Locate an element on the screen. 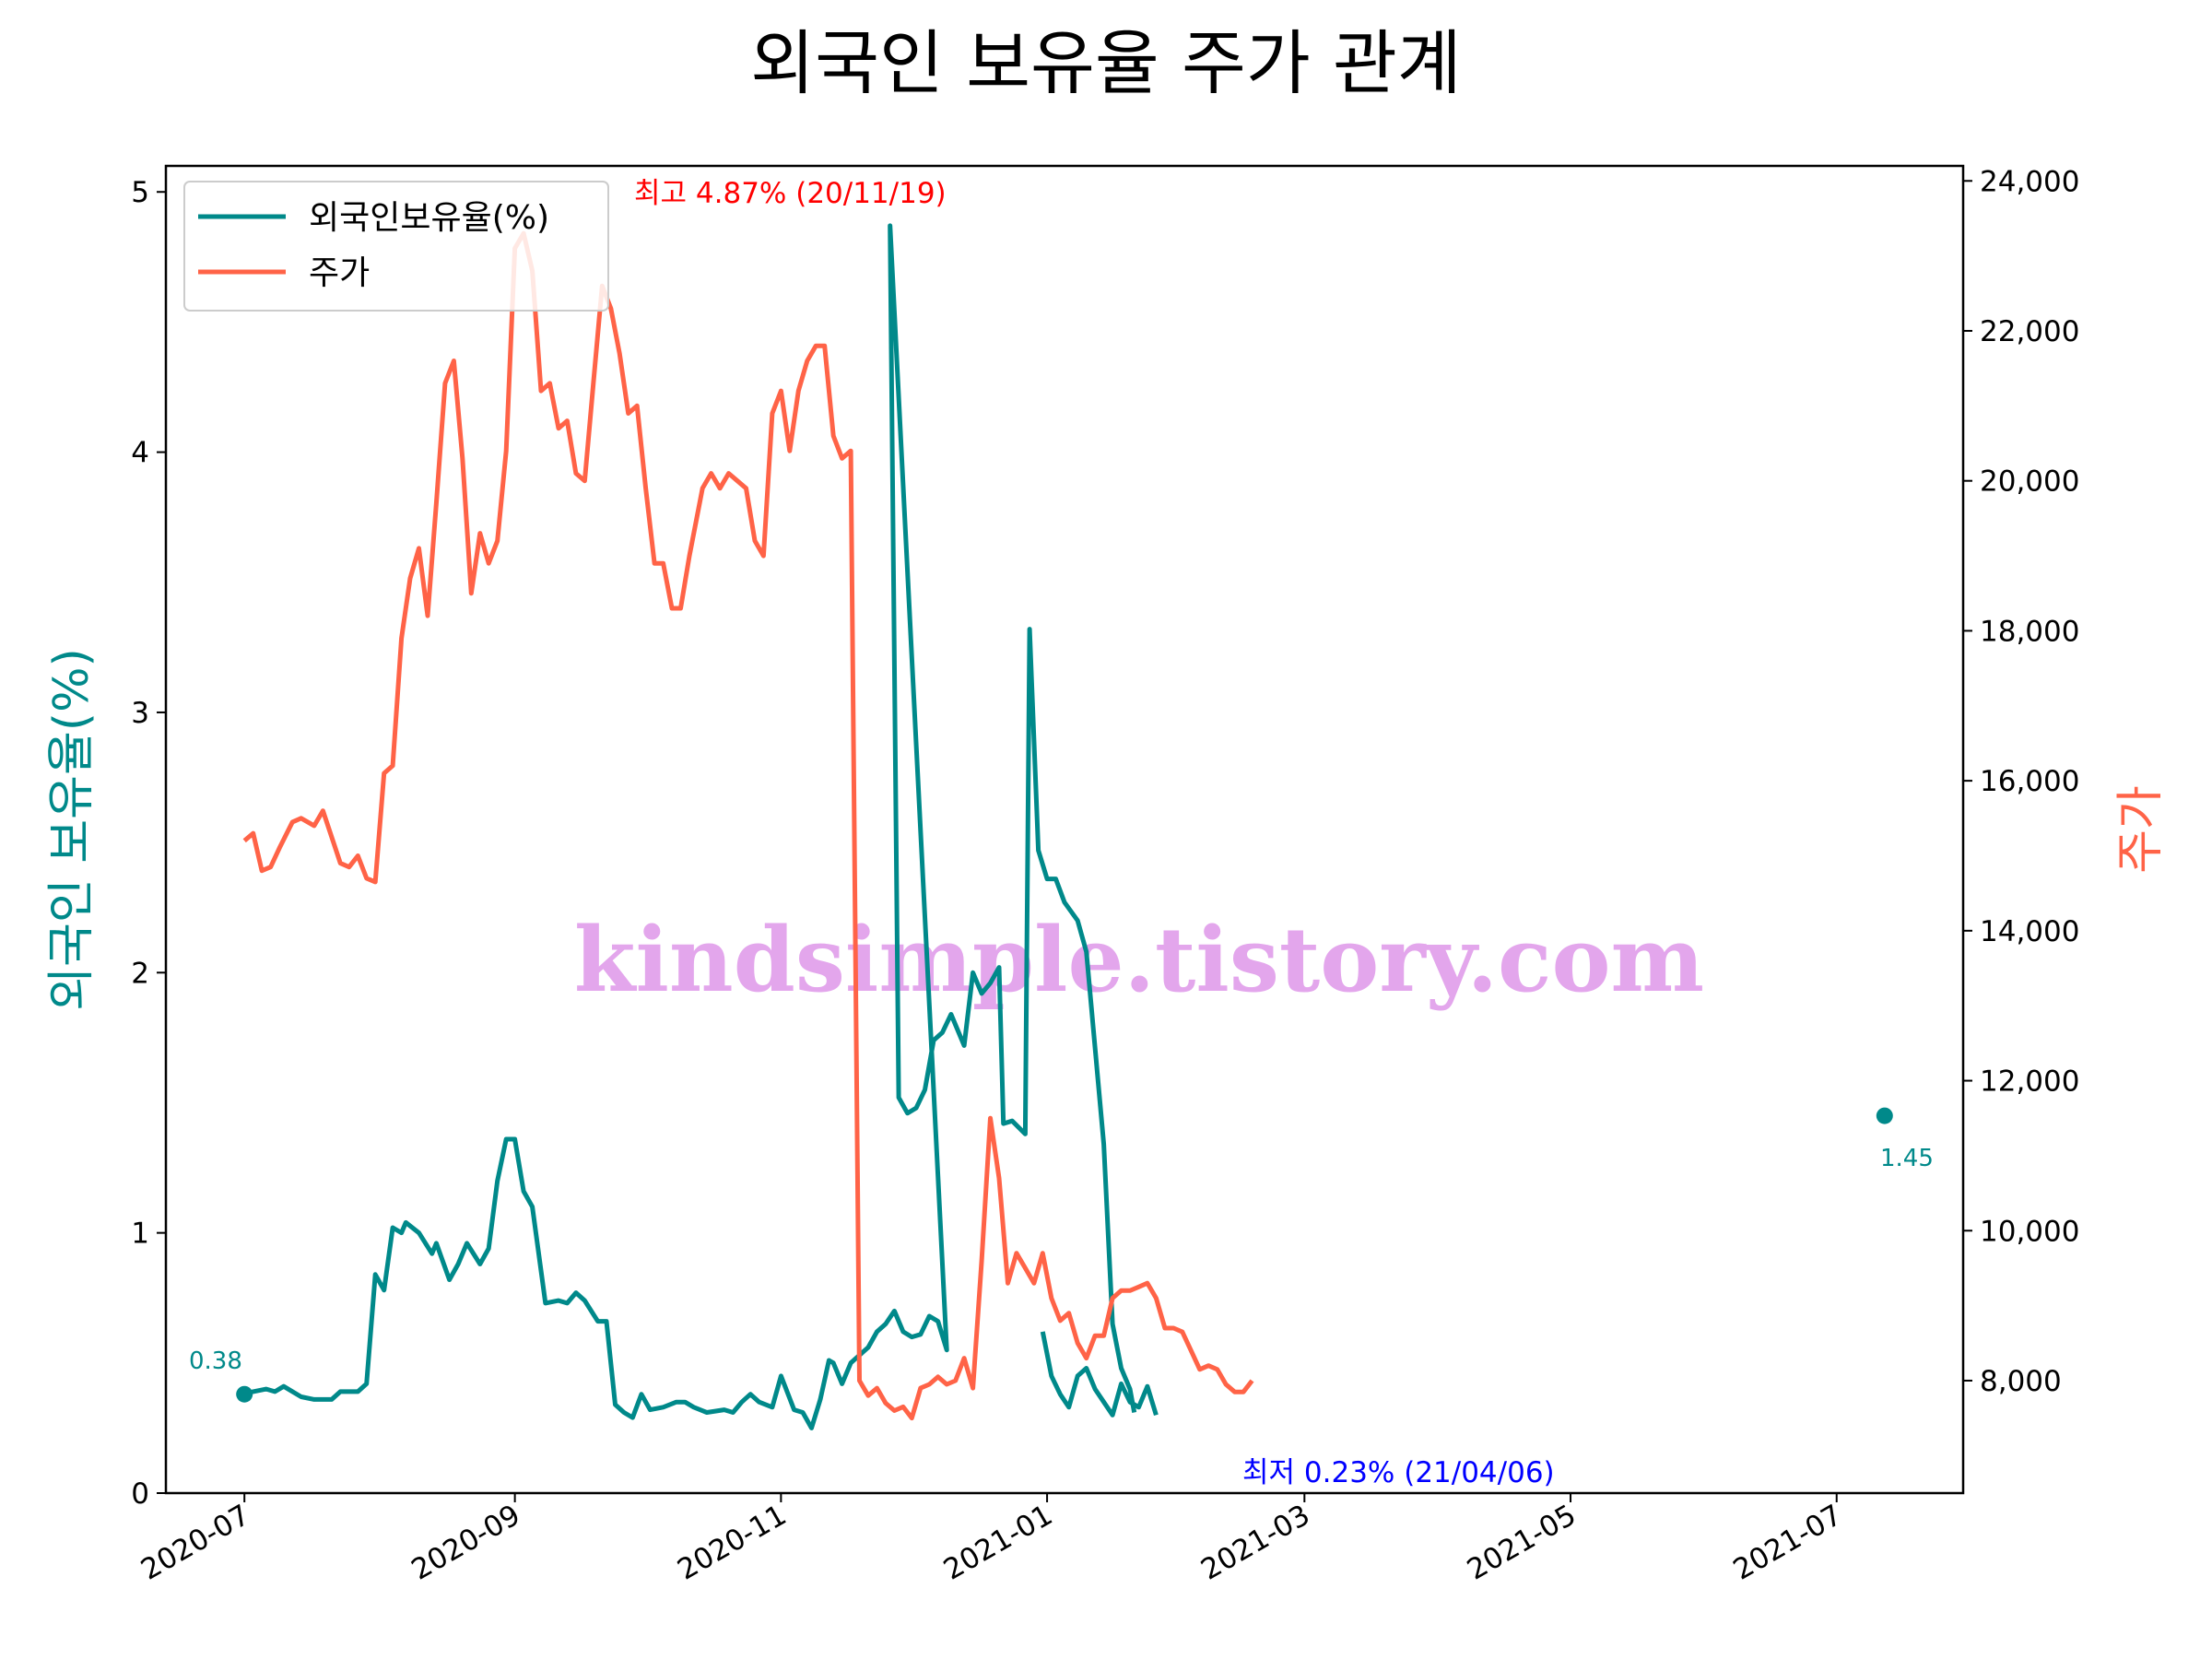 The image size is (2212, 1659). y-left-tick-label: 0 is located at coordinates (140, 1494).